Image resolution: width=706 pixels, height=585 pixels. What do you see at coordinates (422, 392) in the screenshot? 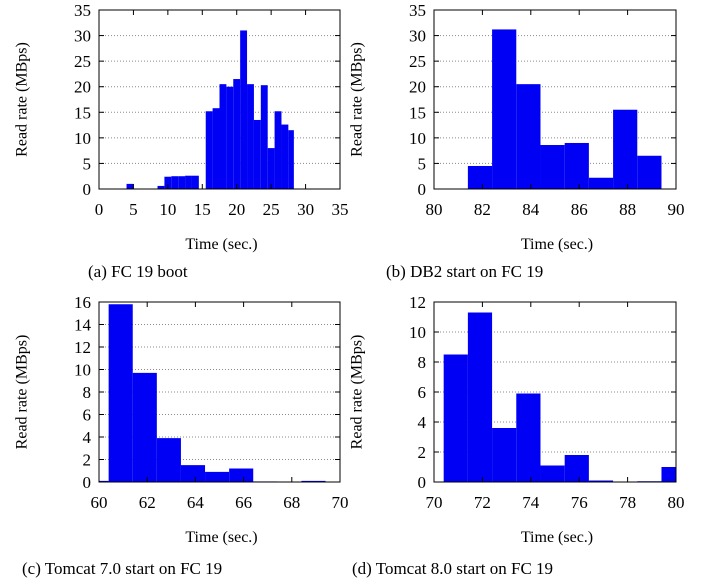
I see `y-tick-label: 6` at bounding box center [422, 392].